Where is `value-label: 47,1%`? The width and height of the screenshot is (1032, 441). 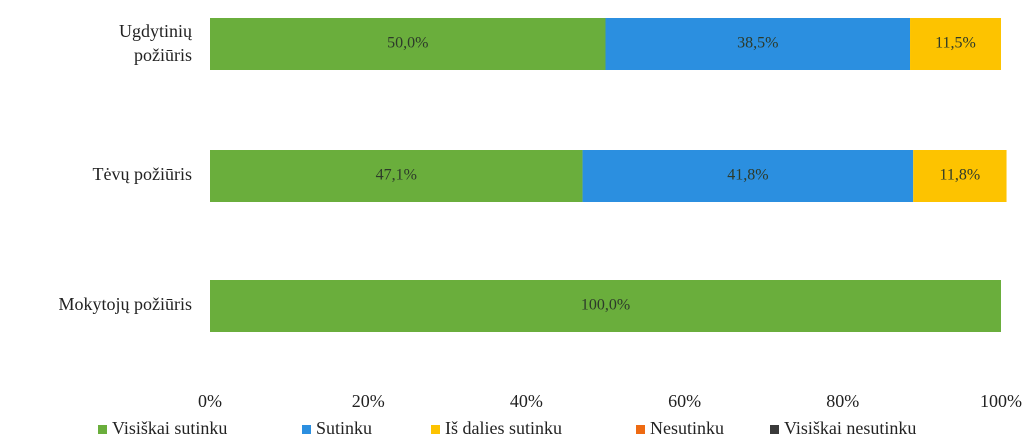 value-label: 47,1% is located at coordinates (396, 175).